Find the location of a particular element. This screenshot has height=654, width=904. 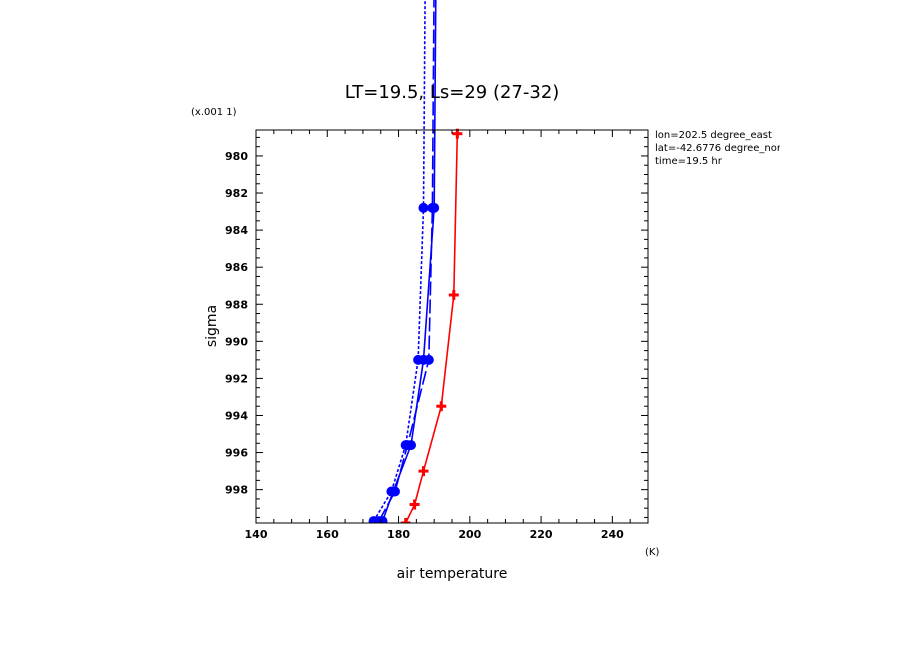

y-scale-label: (x.001 1) is located at coordinates (214, 112).